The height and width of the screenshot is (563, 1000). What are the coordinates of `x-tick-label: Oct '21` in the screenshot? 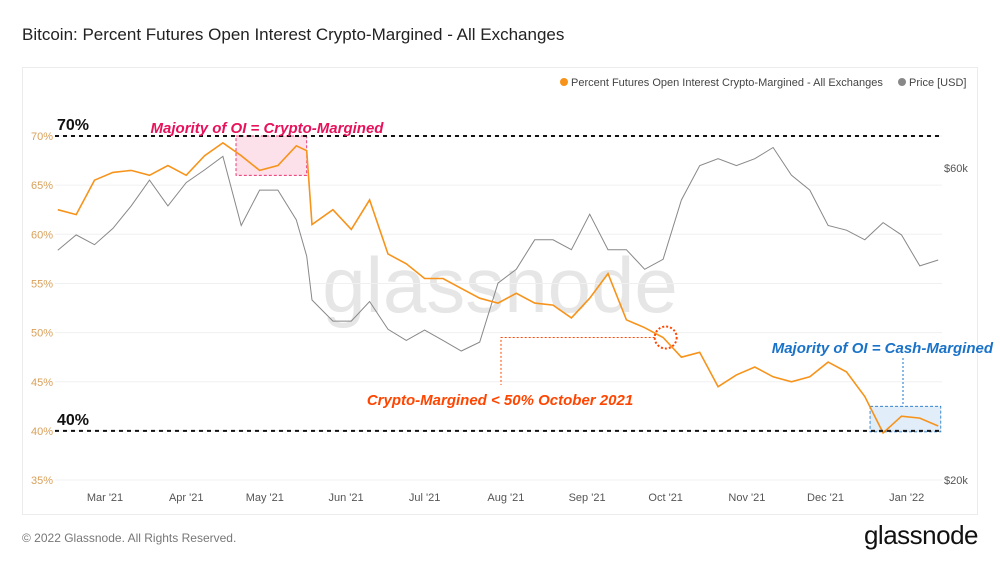 It's located at (665, 498).